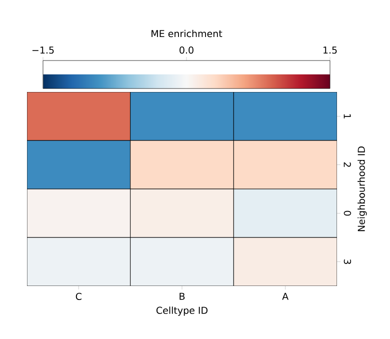 The width and height of the screenshot is (390, 339). I want to click on y-tick-label: 1, so click(347, 116).